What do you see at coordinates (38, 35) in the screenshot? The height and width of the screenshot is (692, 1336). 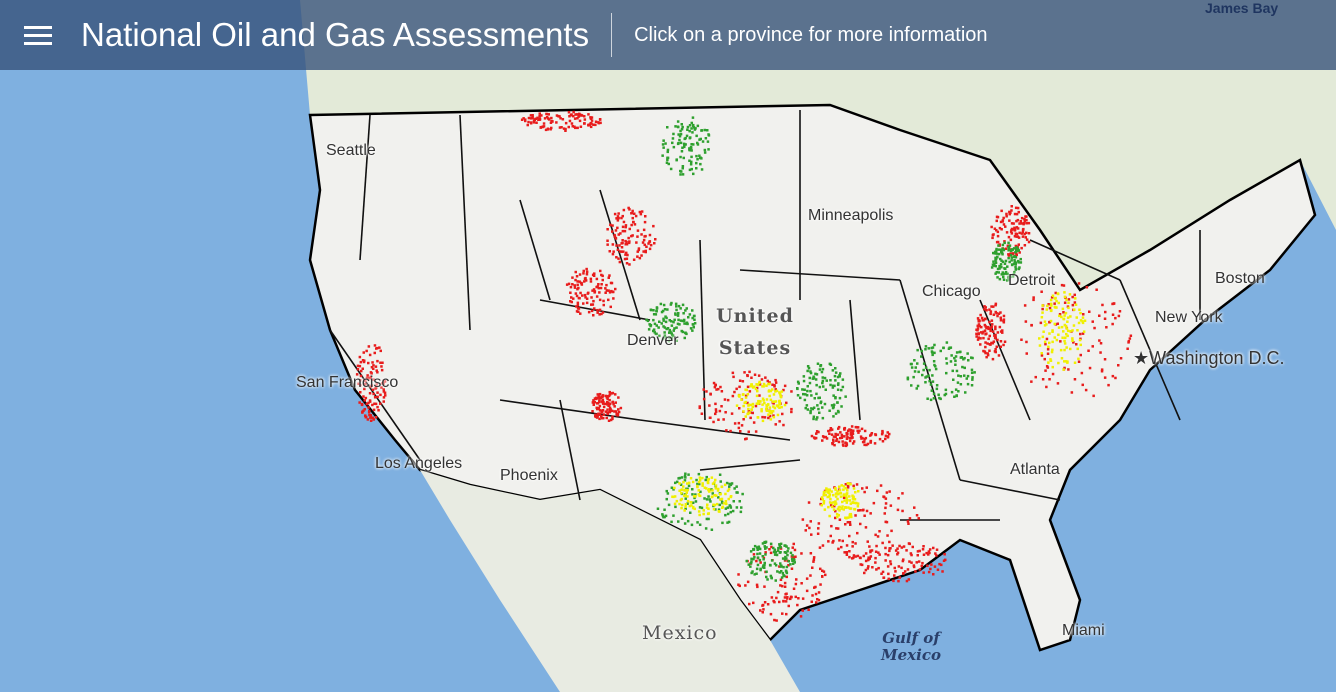 I see `hamburger-menu-icon` at bounding box center [38, 35].